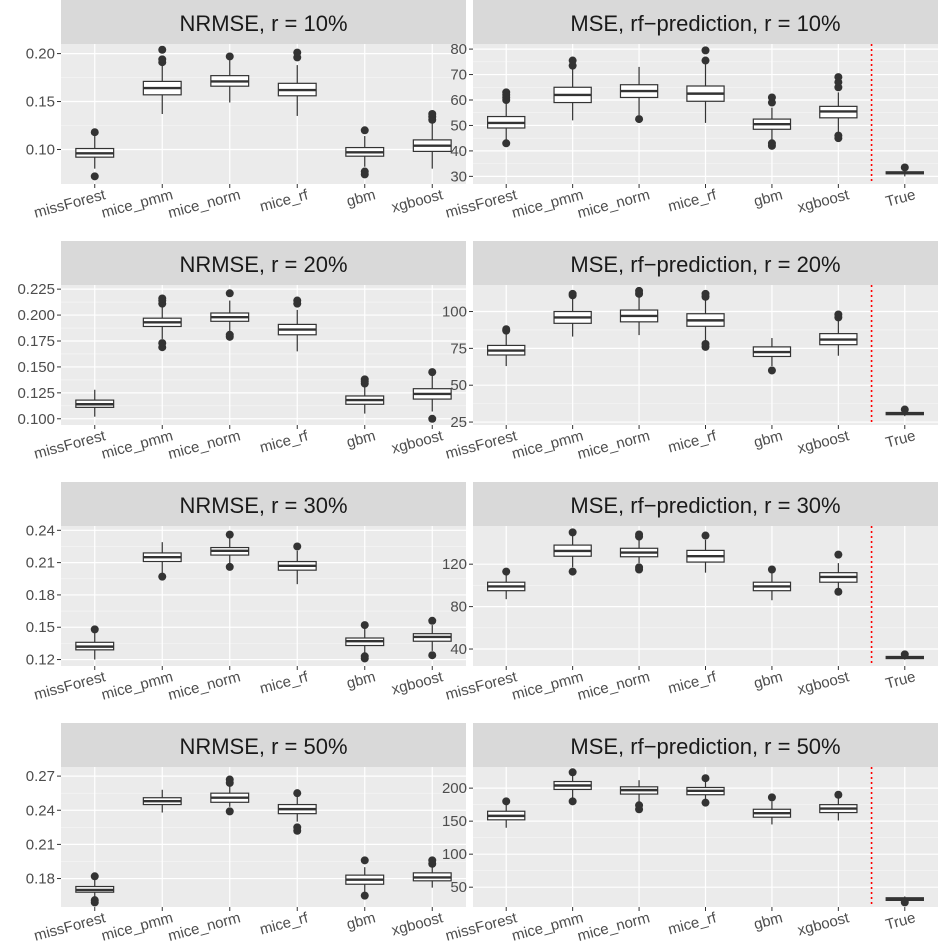 The width and height of the screenshot is (941, 942). What do you see at coordinates (458, 75) in the screenshot?
I see `y-tick-label: 70` at bounding box center [458, 75].